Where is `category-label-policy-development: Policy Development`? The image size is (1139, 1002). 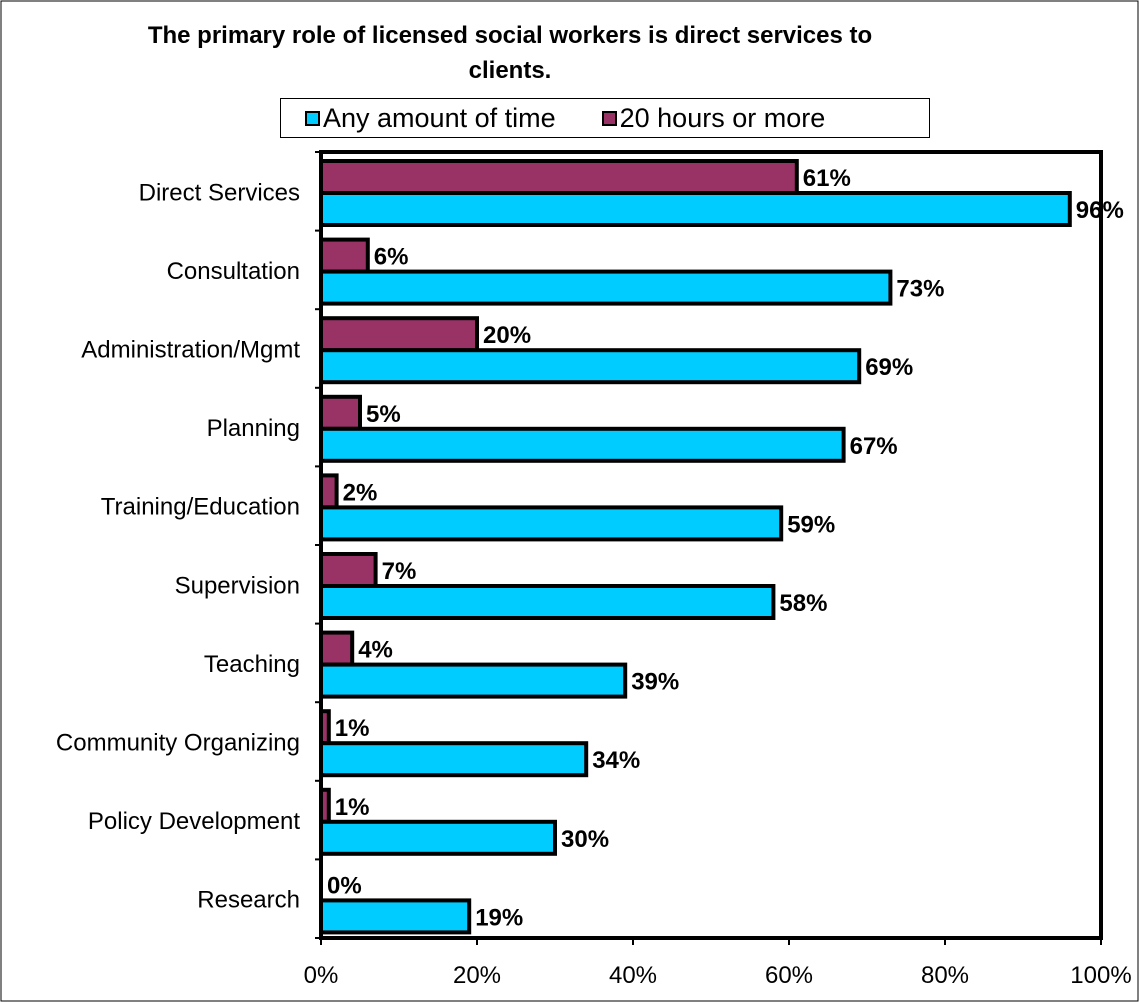 category-label-policy-development: Policy Development is located at coordinates (194, 821).